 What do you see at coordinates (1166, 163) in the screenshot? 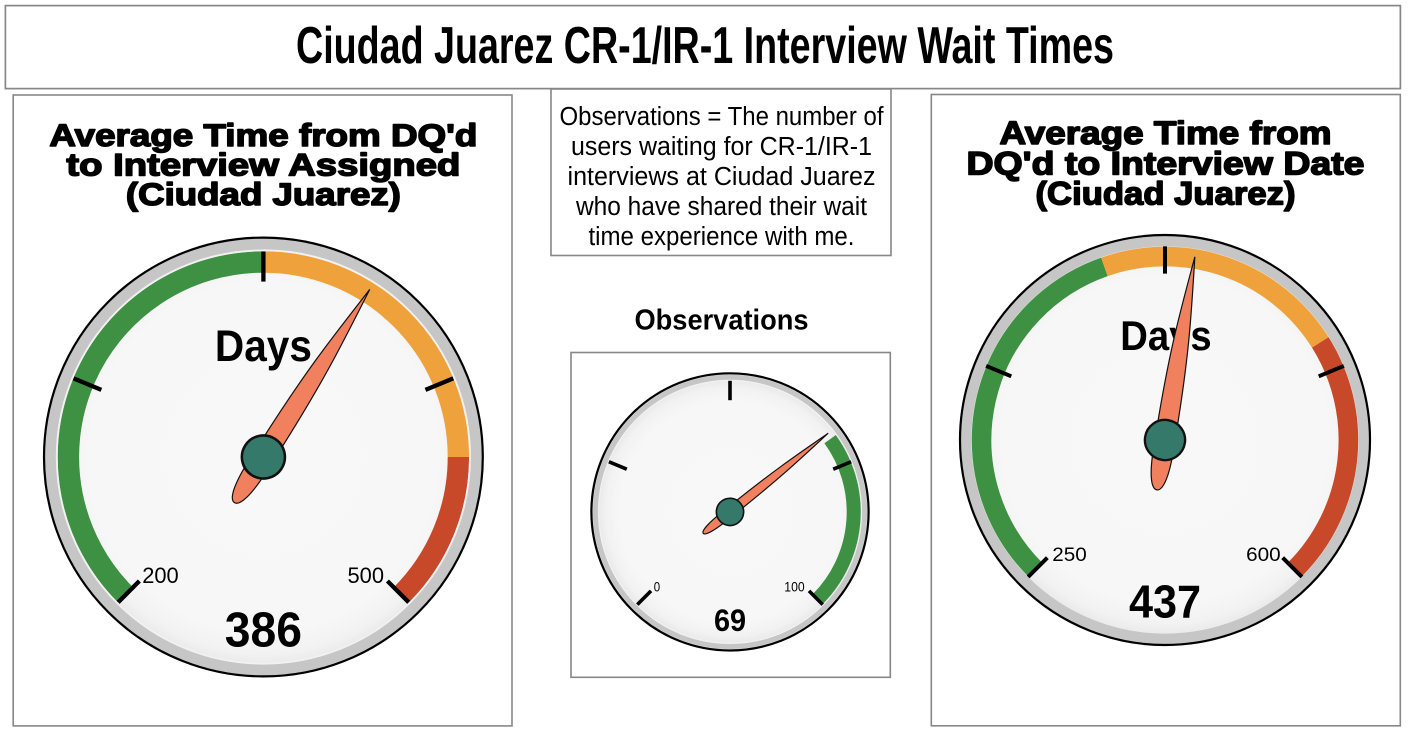
I see `svg-text: DQ'd to Interview Date` at bounding box center [1166, 163].